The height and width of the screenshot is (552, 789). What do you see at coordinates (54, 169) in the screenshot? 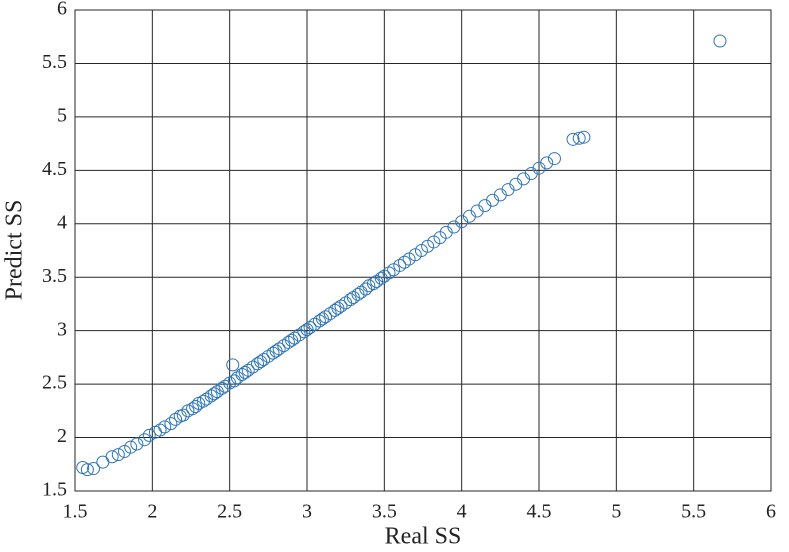
I see `y-tick-label: 4.5` at bounding box center [54, 169].